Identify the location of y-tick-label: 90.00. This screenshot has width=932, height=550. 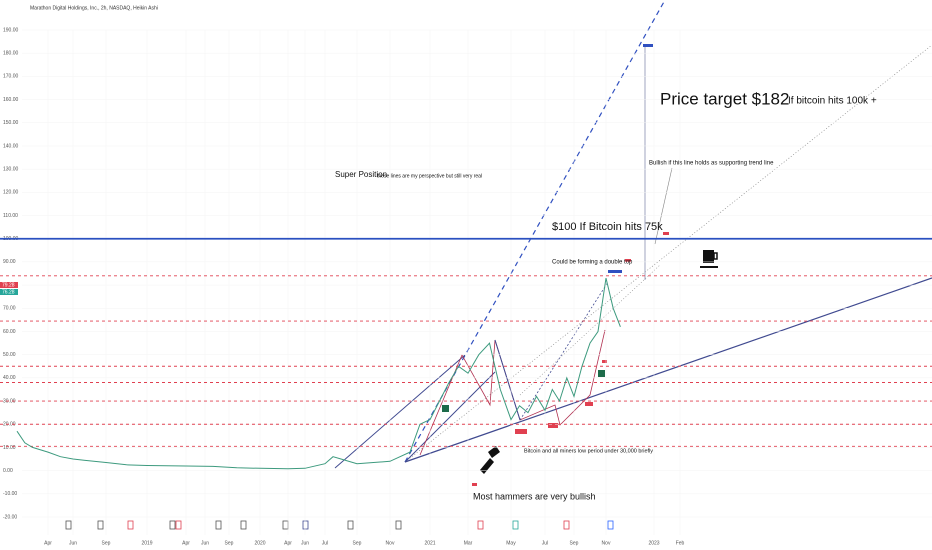
(9, 262).